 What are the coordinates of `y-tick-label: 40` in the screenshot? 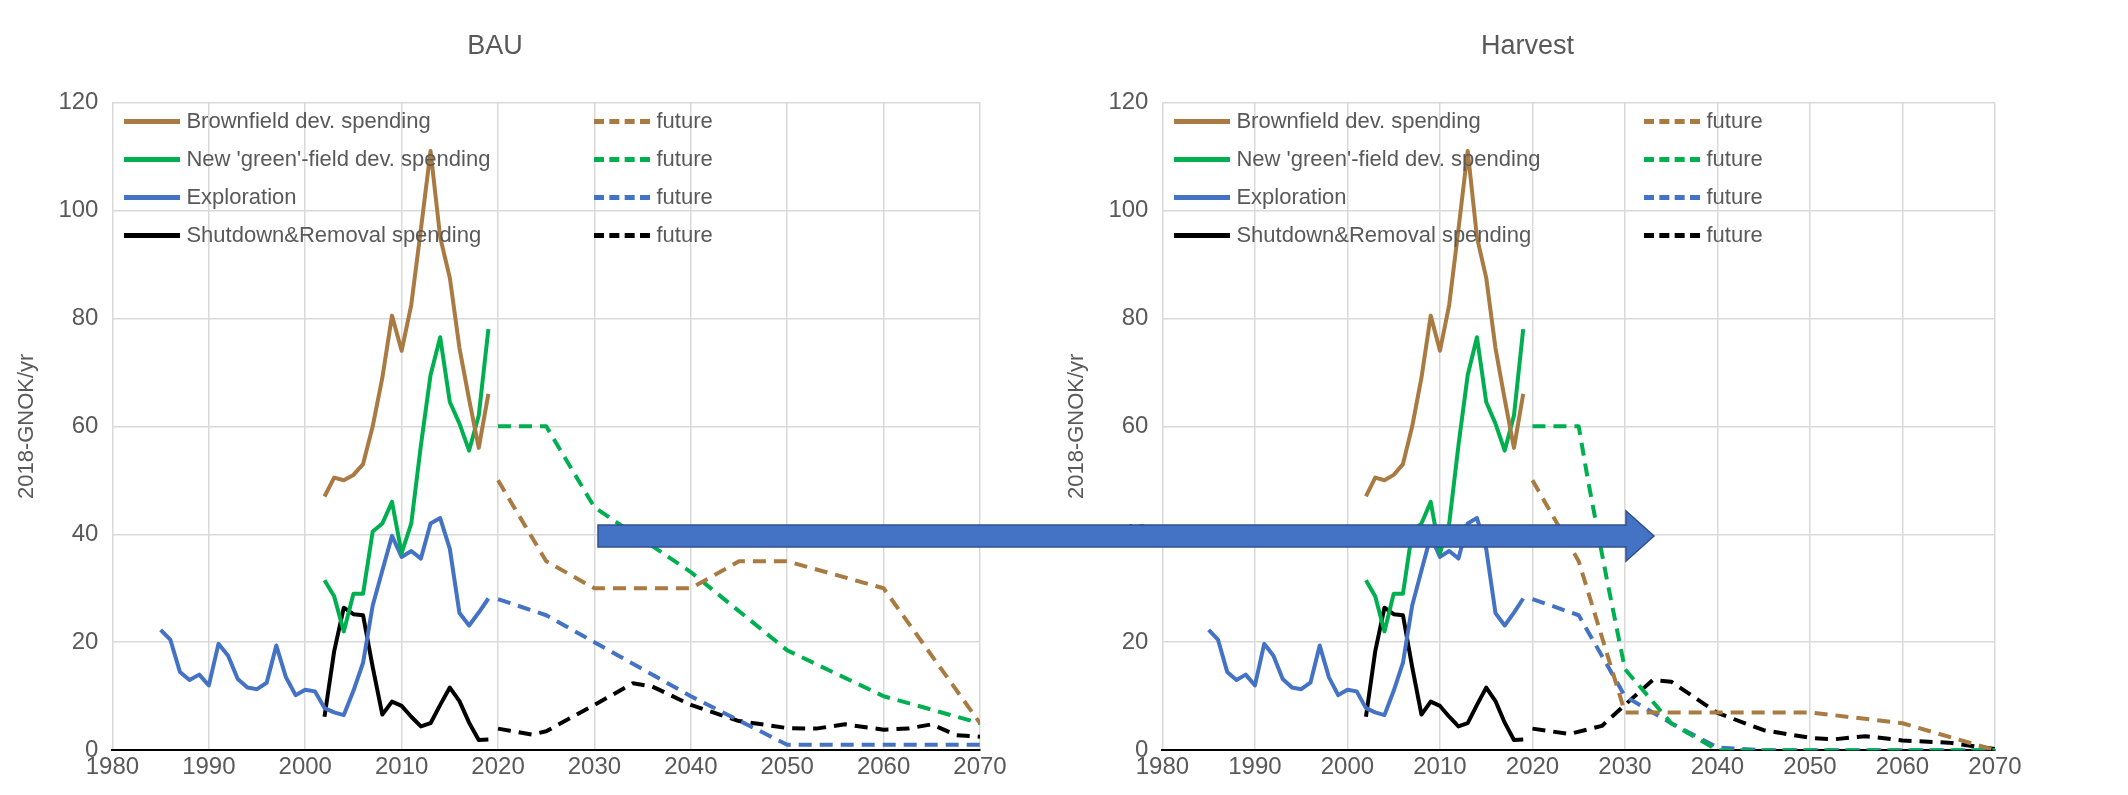 It's located at (85, 532).